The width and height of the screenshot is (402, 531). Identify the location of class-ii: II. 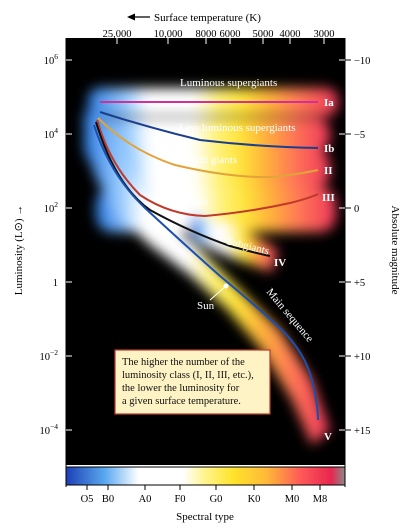
(328, 171).